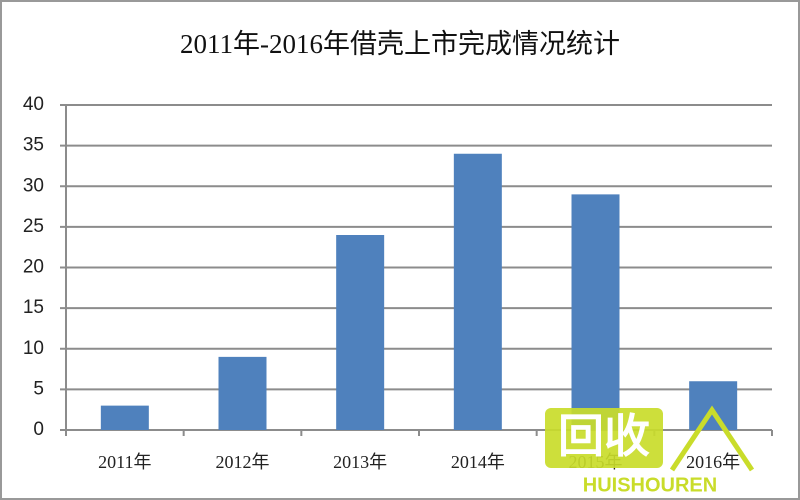 This screenshot has width=800, height=500. What do you see at coordinates (33, 104) in the screenshot?
I see `y-tick-label: 40` at bounding box center [33, 104].